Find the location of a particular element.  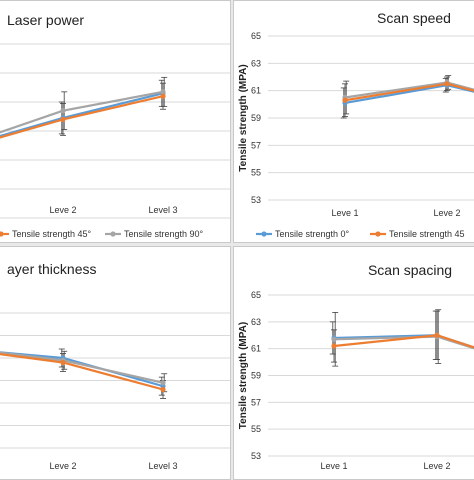

legend-label: Tensile strength 0° is located at coordinates (312, 234).